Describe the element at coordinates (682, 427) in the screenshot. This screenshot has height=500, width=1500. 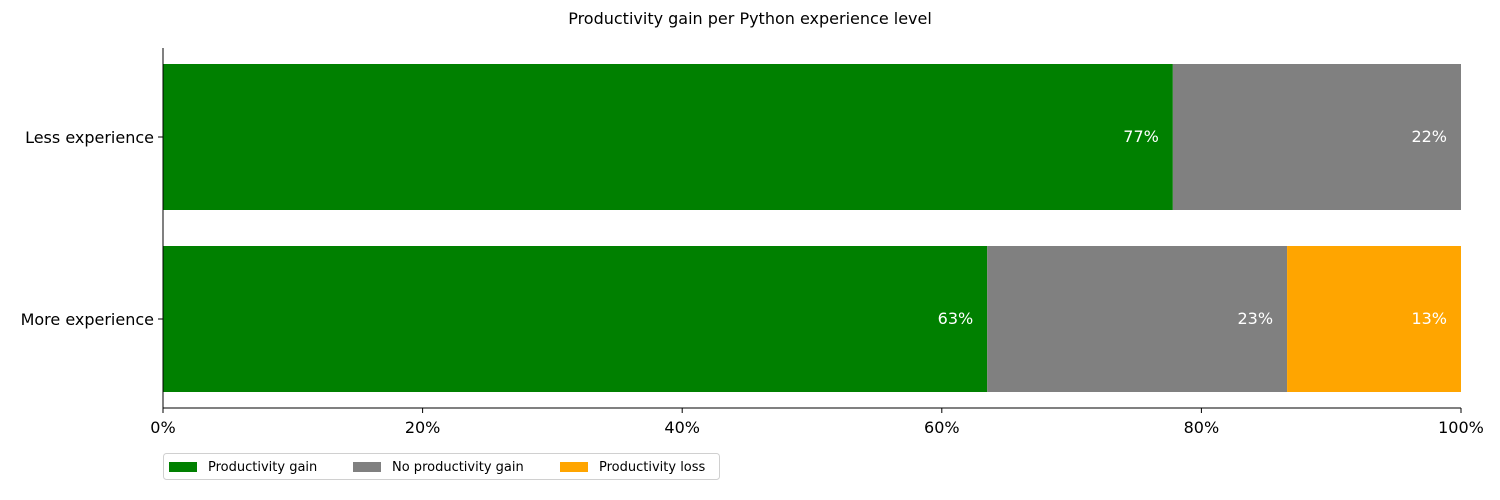
I see `x-tick-label: 40%` at that location.